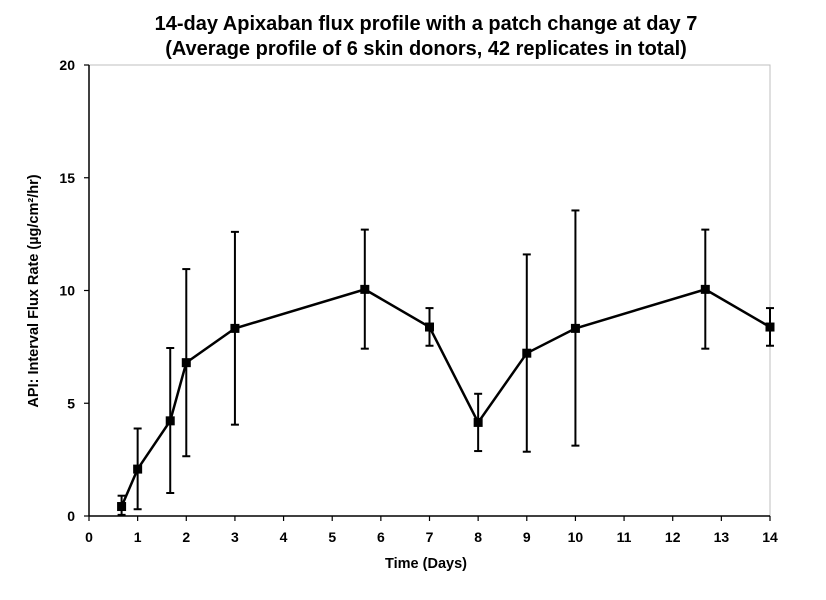 The width and height of the screenshot is (826, 600). Describe the element at coordinates (71, 403) in the screenshot. I see `y-tick-label: 5` at that location.